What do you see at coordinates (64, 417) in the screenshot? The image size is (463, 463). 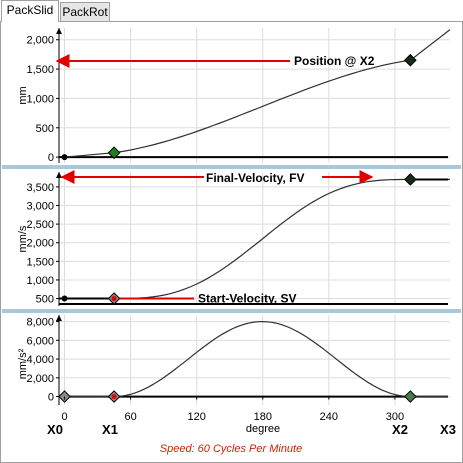 I see `x-tick-label: 0` at bounding box center [64, 417].